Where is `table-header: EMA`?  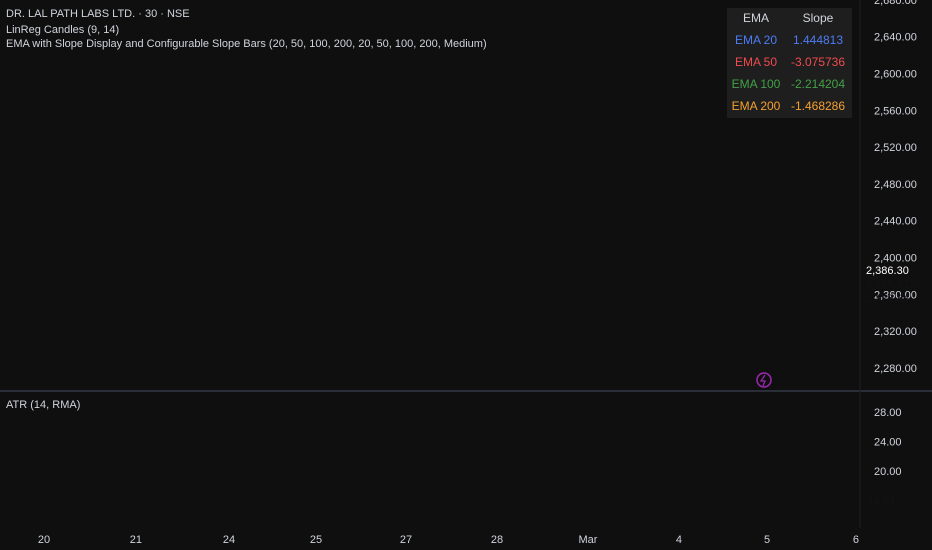
table-header: EMA is located at coordinates (756, 18).